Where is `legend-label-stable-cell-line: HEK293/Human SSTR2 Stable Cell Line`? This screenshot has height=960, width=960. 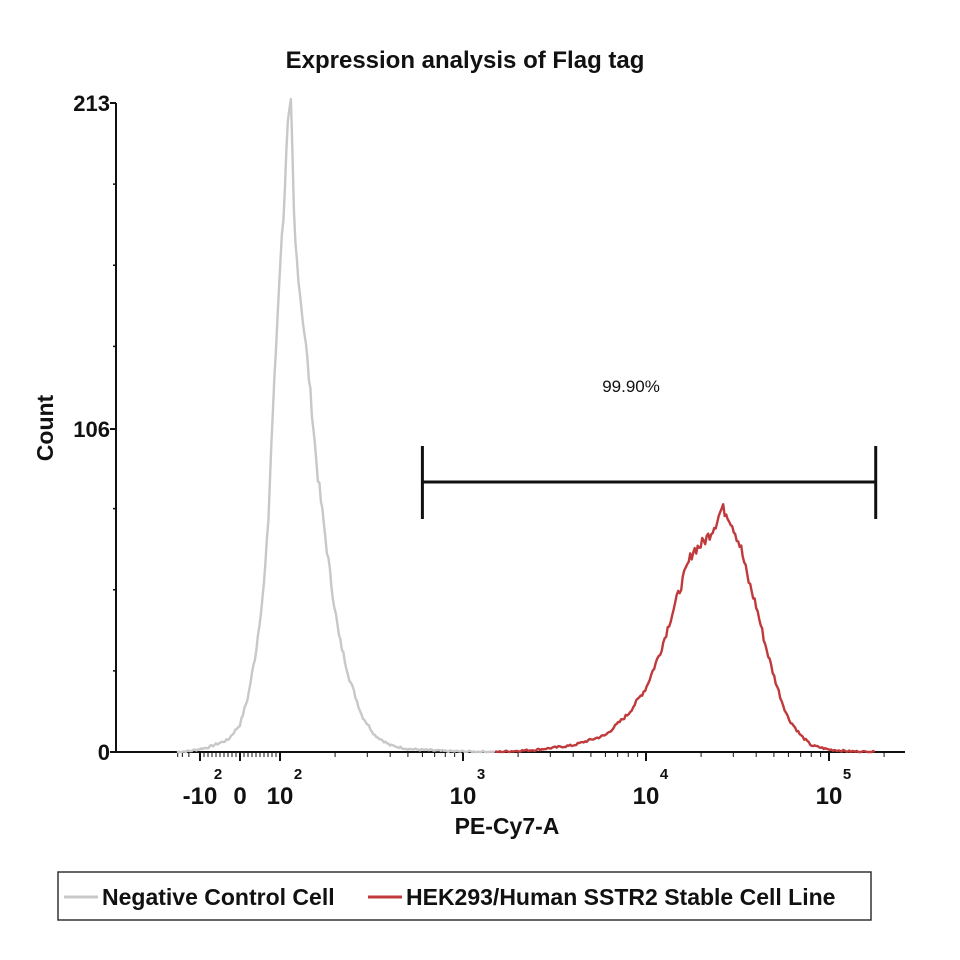 legend-label-stable-cell-line: HEK293/Human SSTR2 Stable Cell Line is located at coordinates (620, 897).